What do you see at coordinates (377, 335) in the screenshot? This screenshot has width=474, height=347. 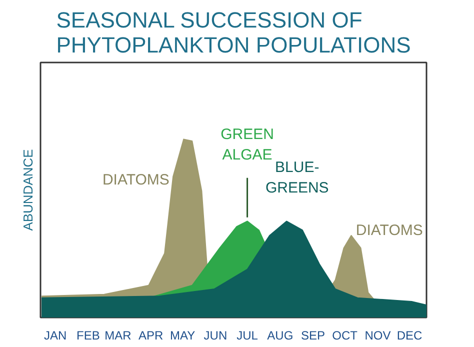 I see `x-tick-label: NOV` at bounding box center [377, 335].